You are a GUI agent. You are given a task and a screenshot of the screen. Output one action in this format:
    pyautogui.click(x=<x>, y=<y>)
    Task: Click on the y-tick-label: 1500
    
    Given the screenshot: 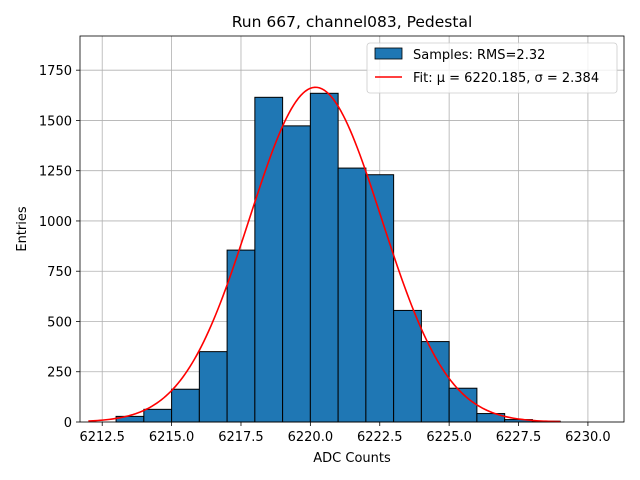 What is the action you would take?
    pyautogui.click(x=55, y=121)
    